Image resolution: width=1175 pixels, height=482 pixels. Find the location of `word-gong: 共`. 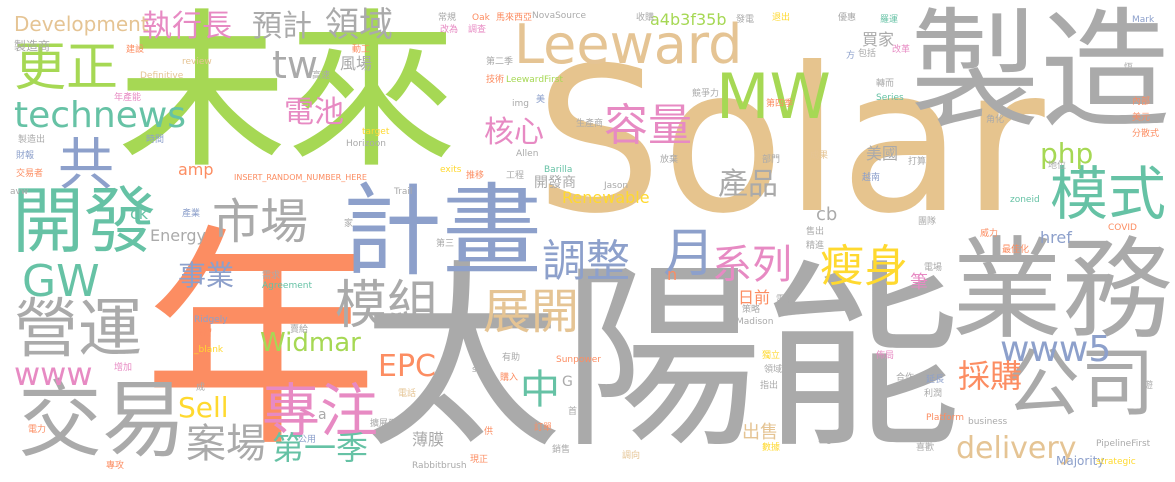

word-gong: 共 is located at coordinates (86, 165).